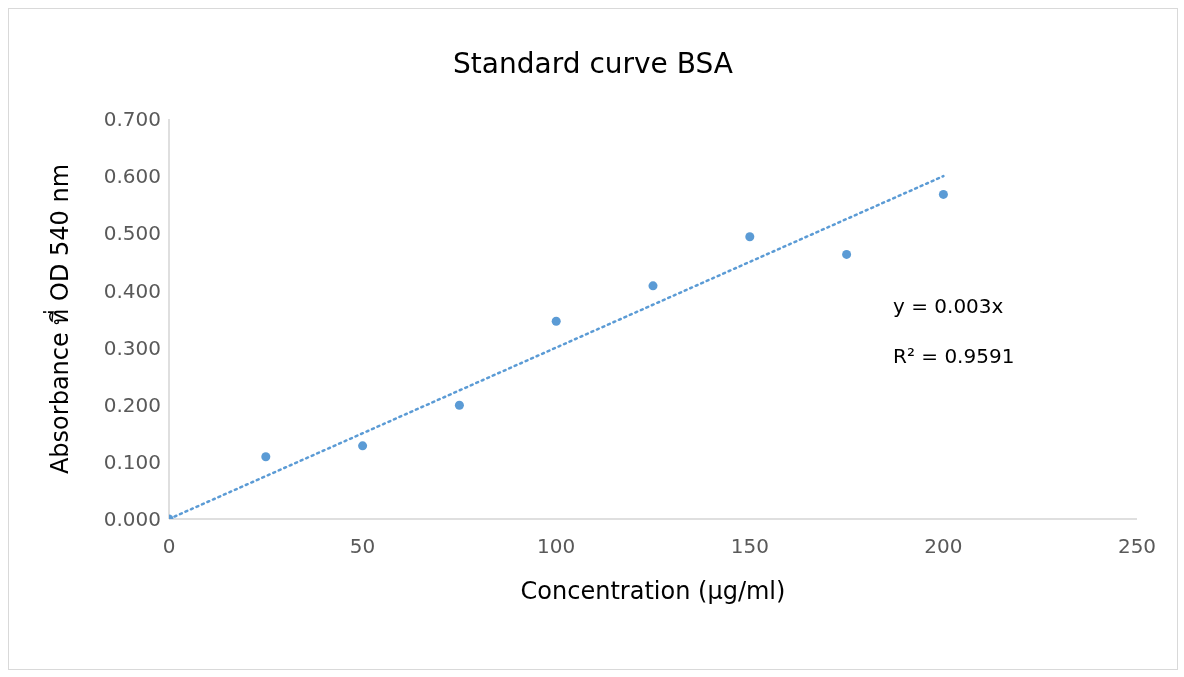  I want to click on y-tick-label: 0.200, so click(132, 404).